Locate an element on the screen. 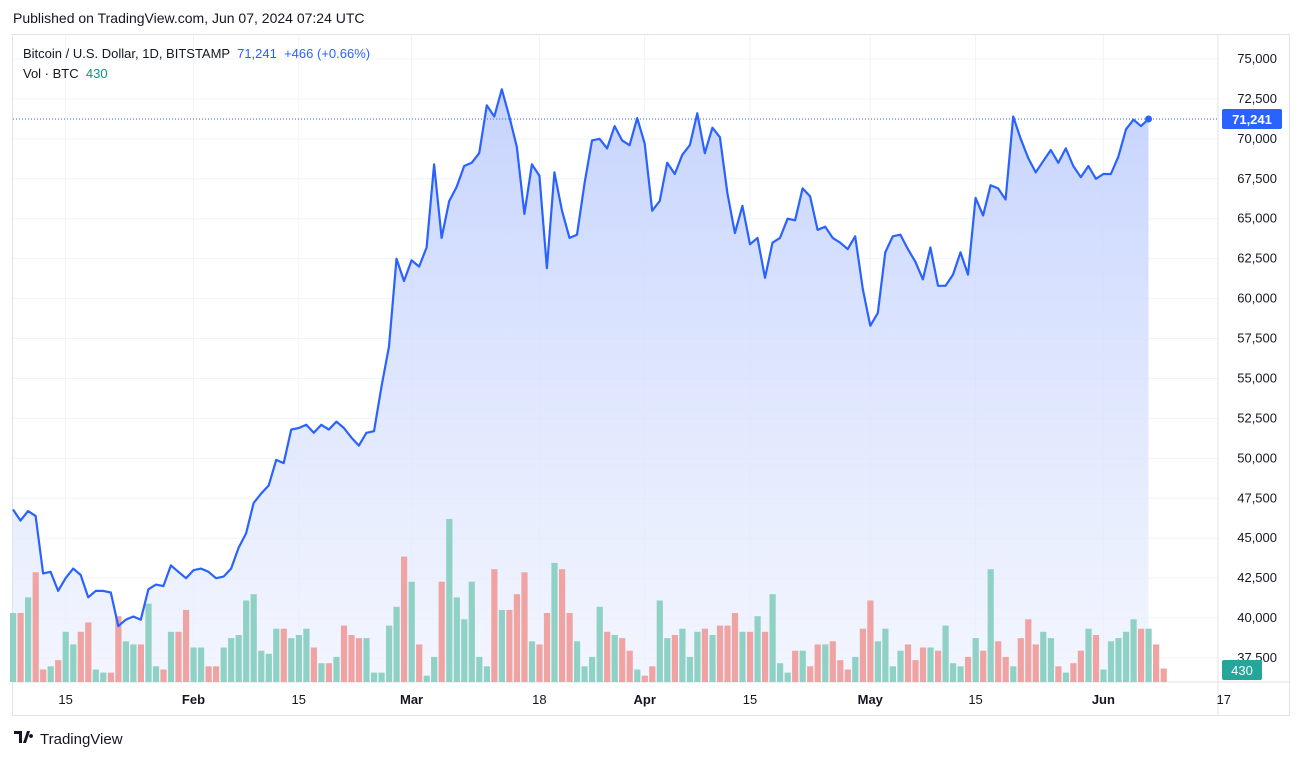 This screenshot has height=760, width=1302. time-tick-label: Apr is located at coordinates (644, 699).